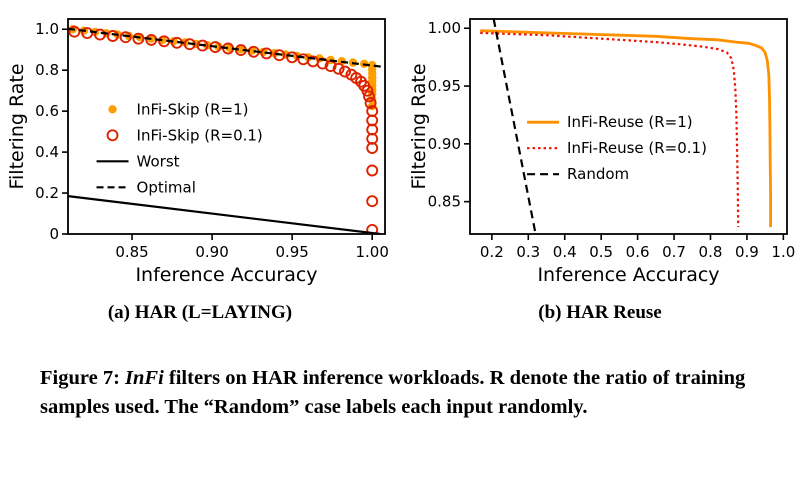  Describe the element at coordinates (47, 193) in the screenshot. I see `y-tick-label: 0.2` at that location.